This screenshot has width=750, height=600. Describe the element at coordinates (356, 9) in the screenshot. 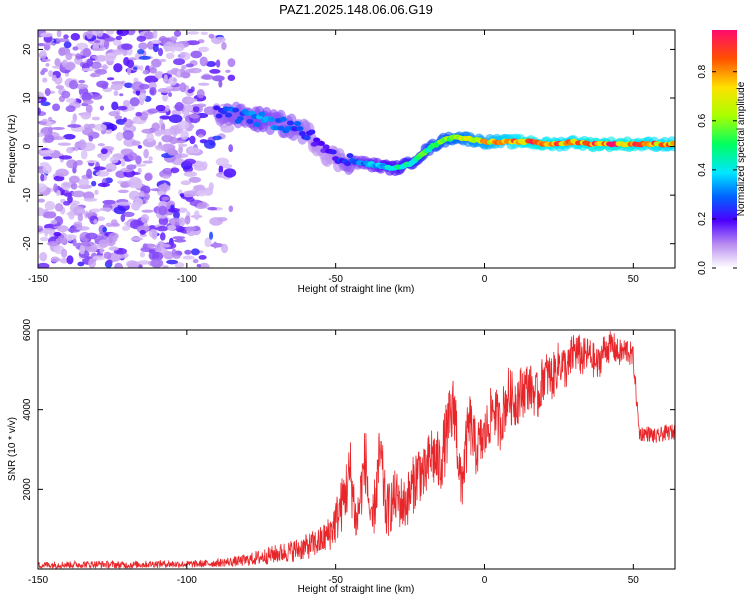

I see `chart-title: PAZ1.2025.148.06.06.G19` at that location.